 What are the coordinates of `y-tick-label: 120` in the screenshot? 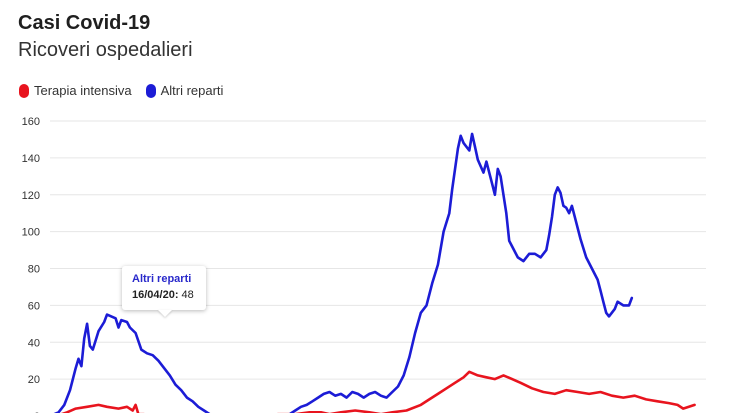 It's located at (31, 196).